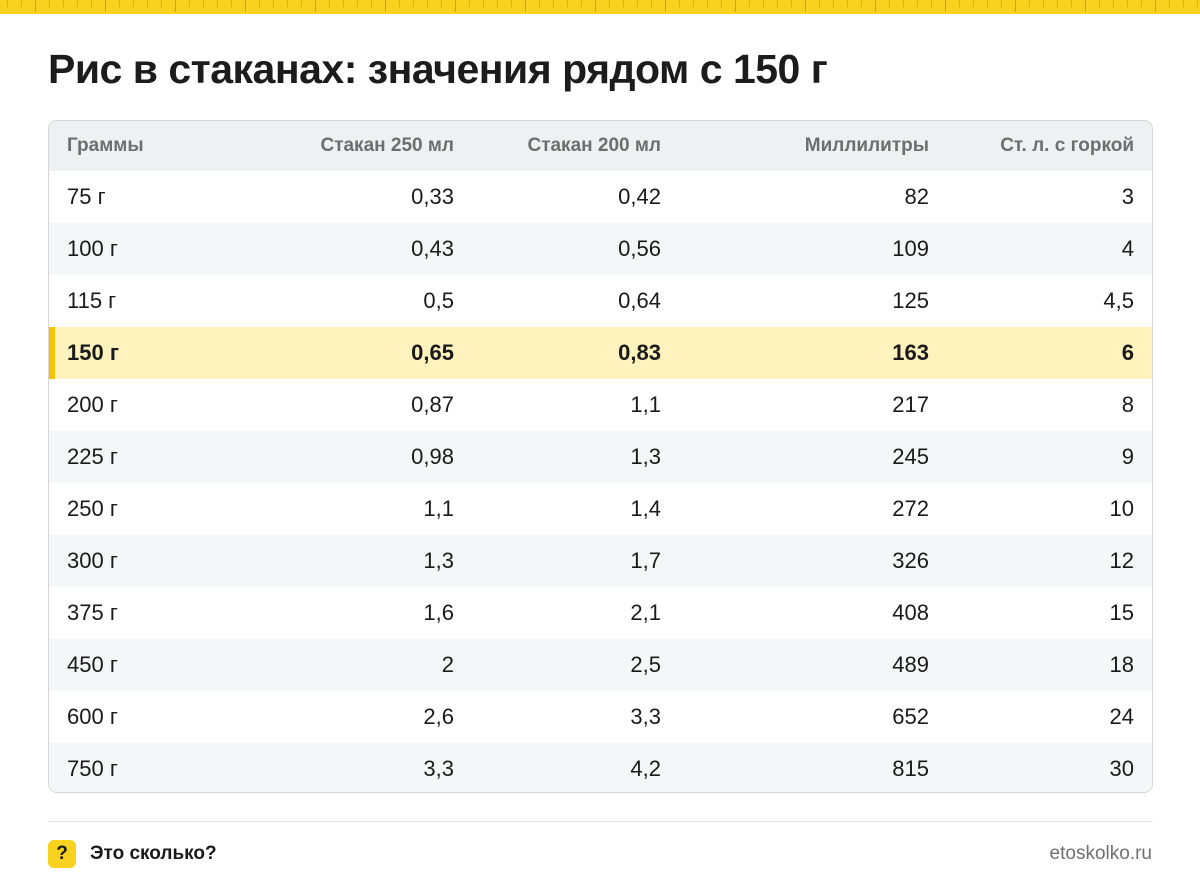 This screenshot has height=885, width=1200. What do you see at coordinates (447, 664) in the screenshot?
I see `cell-cup-250: 2` at bounding box center [447, 664].